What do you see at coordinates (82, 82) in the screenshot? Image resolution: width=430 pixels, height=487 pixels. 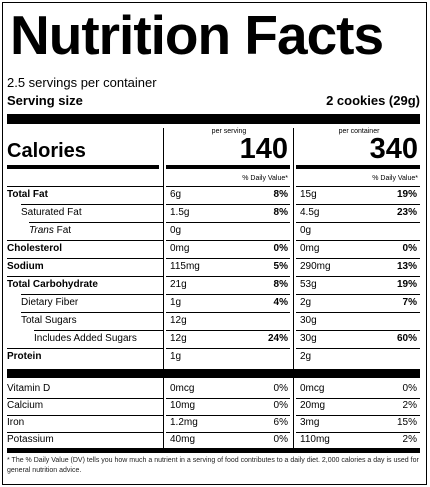 I see `servings-per-container: 2.5 servings per container` at bounding box center [82, 82].